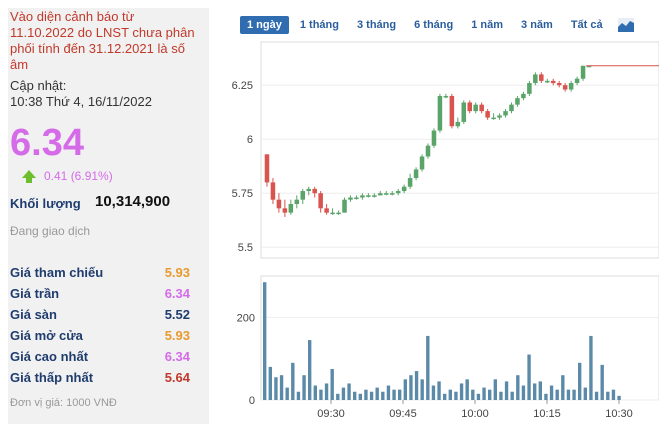  What do you see at coordinates (376, 25) in the screenshot?
I see `tab-3-tháng: 3 tháng` at bounding box center [376, 25].